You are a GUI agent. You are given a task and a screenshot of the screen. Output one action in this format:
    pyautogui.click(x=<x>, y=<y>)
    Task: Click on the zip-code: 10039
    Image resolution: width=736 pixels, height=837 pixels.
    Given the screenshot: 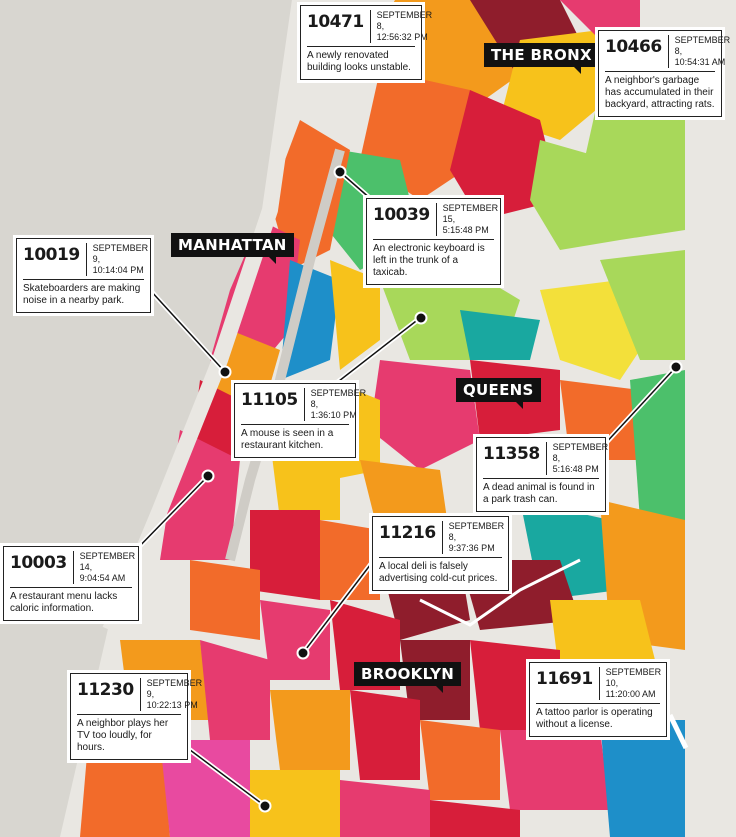 What is the action you would take?
    pyautogui.click(x=405, y=219)
    